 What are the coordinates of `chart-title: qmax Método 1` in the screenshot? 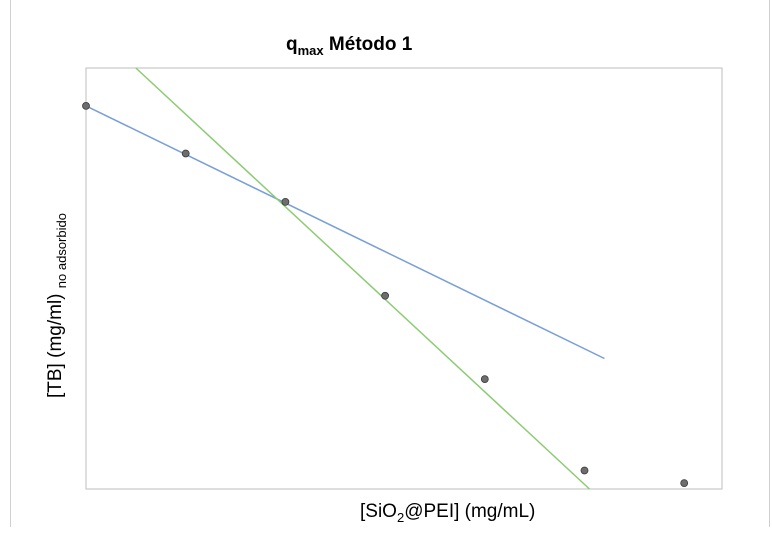 It's located at (349, 46).